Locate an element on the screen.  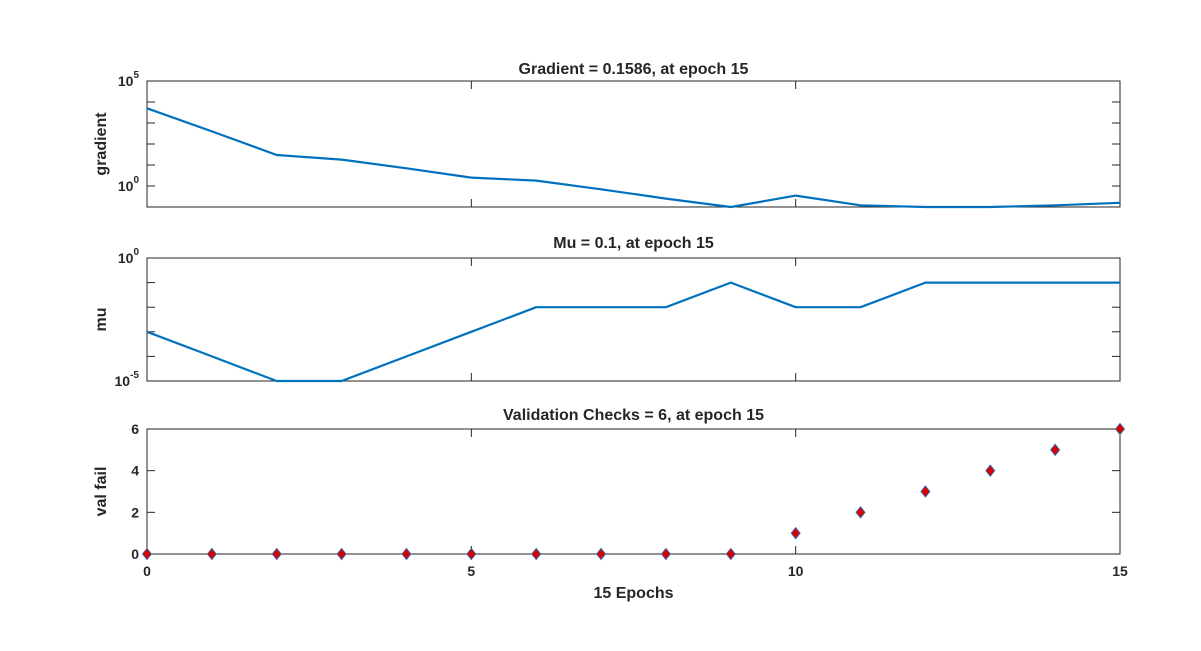
x-tick-label: 10 is located at coordinates (796, 571).